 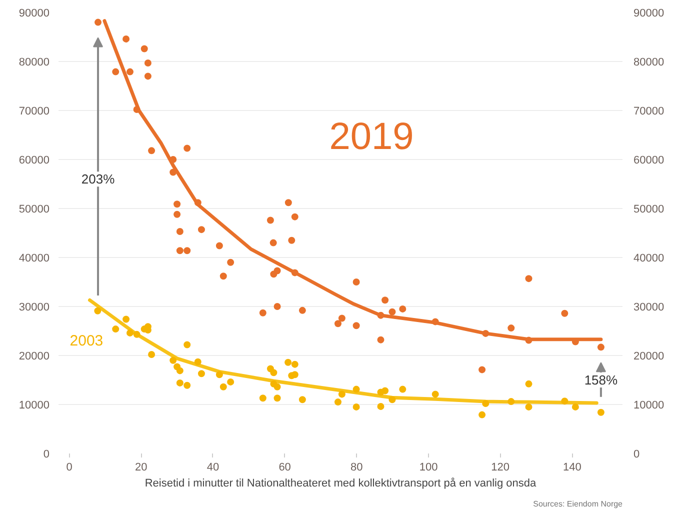 I want to click on x-tick-label: 60, so click(x=284, y=468).